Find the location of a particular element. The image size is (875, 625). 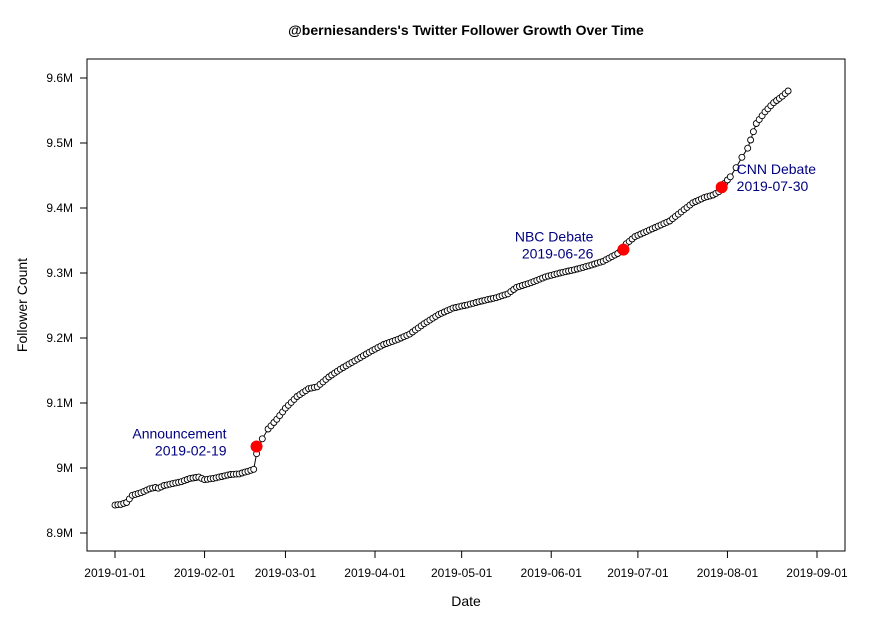

x-tick-label: 2019-01-01 is located at coordinates (115, 573).